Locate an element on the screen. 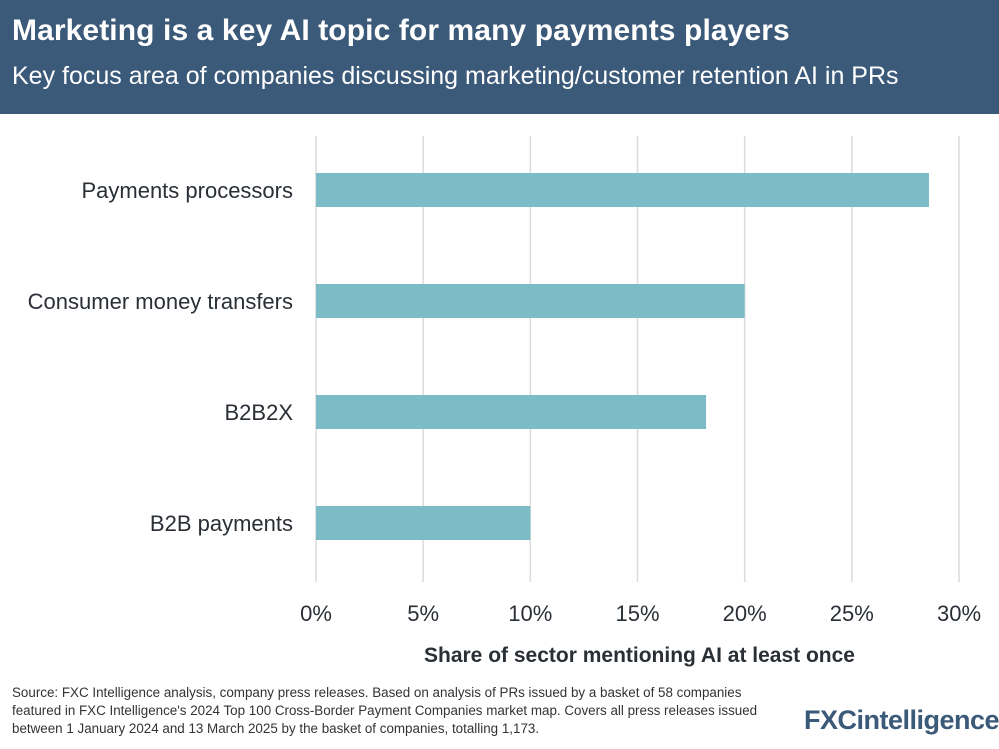 Image resolution: width=999 pixels, height=749 pixels. x-tick-label: 20% is located at coordinates (745, 613).